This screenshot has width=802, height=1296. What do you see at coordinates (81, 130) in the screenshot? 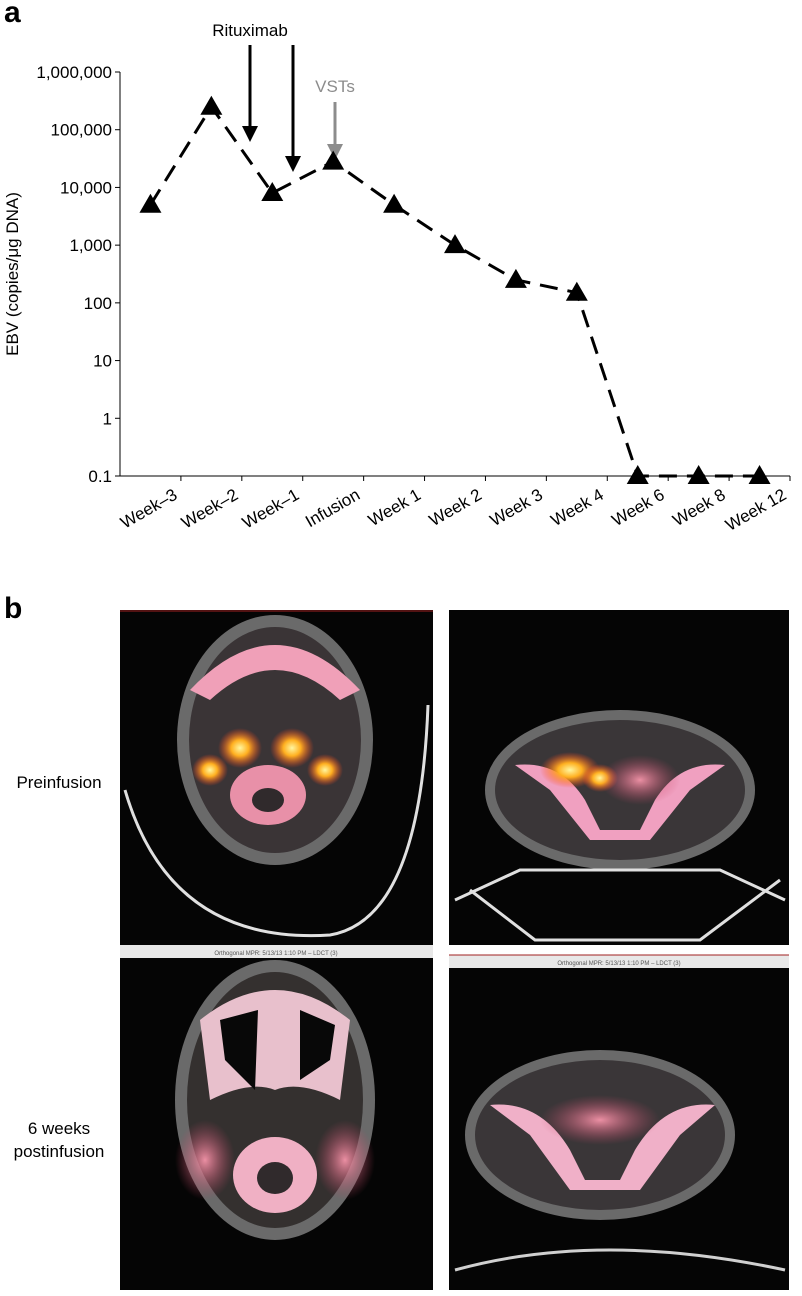
I see `y-tick-label: 100,000` at bounding box center [81, 130].